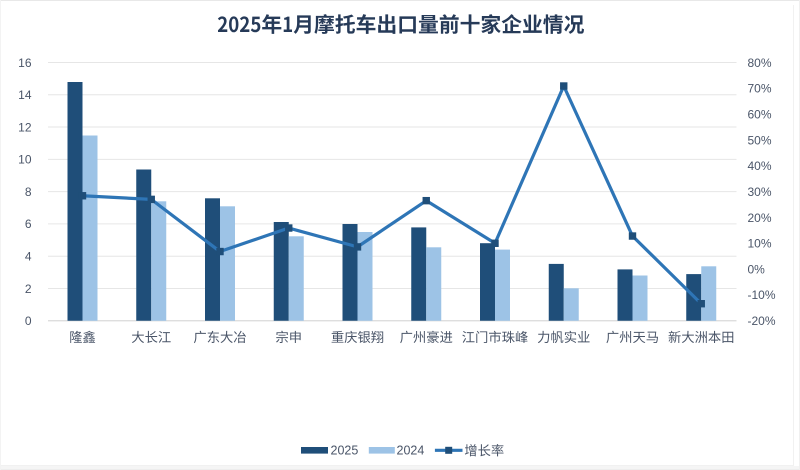  Describe the element at coordinates (411, 451) in the screenshot. I see `svg-text: 2024` at that location.